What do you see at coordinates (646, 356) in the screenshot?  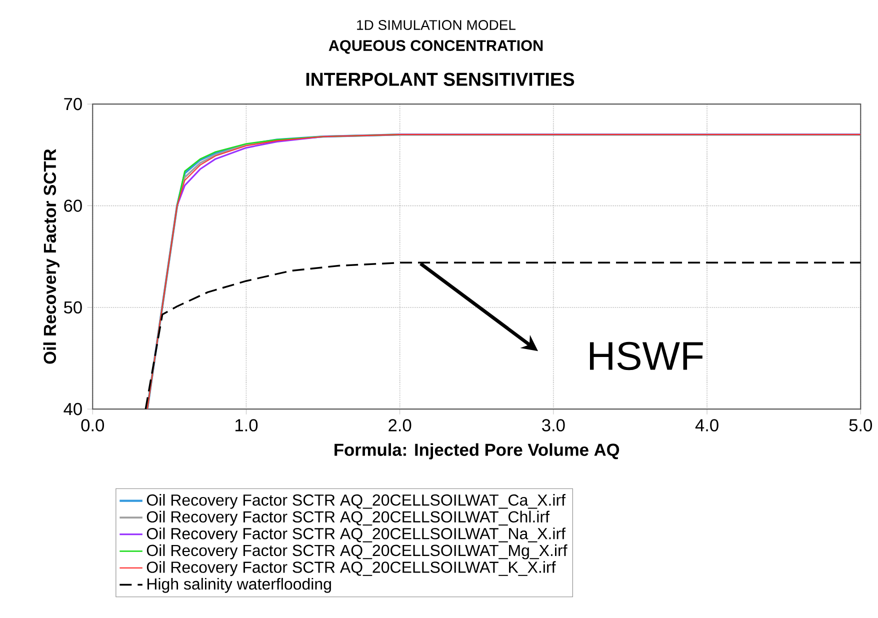 I see `annotation: HSWF` at bounding box center [646, 356].